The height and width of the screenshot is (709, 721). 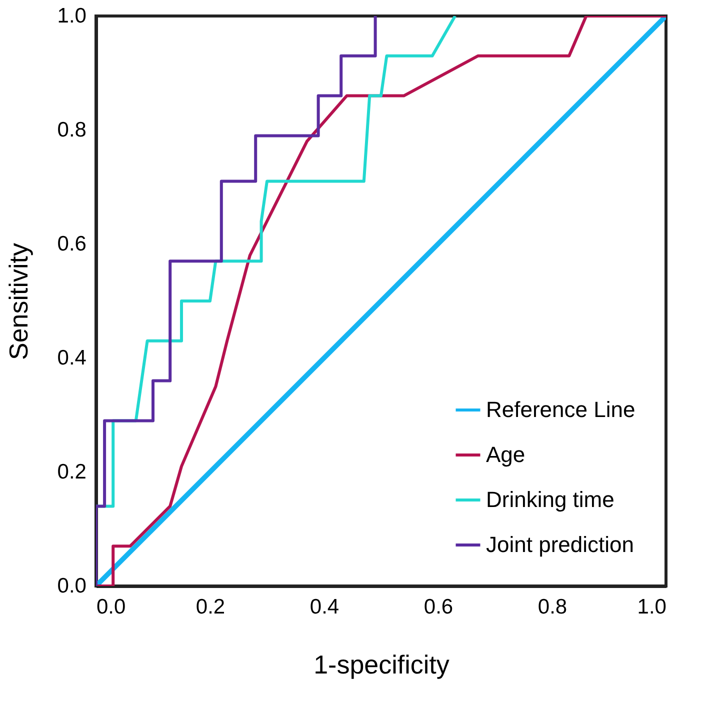 I want to click on legend-label: Drinking time, so click(x=550, y=499).